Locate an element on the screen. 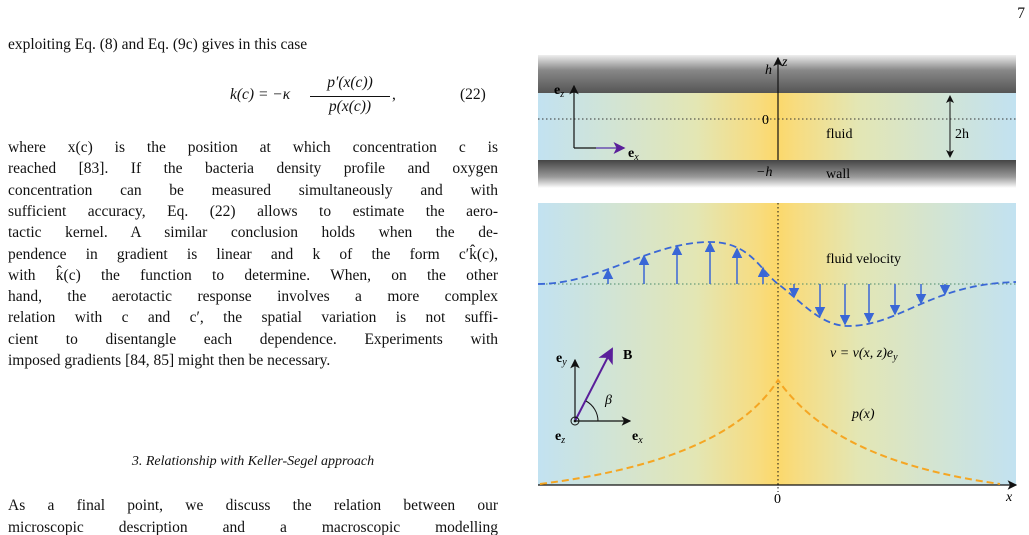 The image size is (1029, 535). velocity-arrows is located at coordinates (776, 283).